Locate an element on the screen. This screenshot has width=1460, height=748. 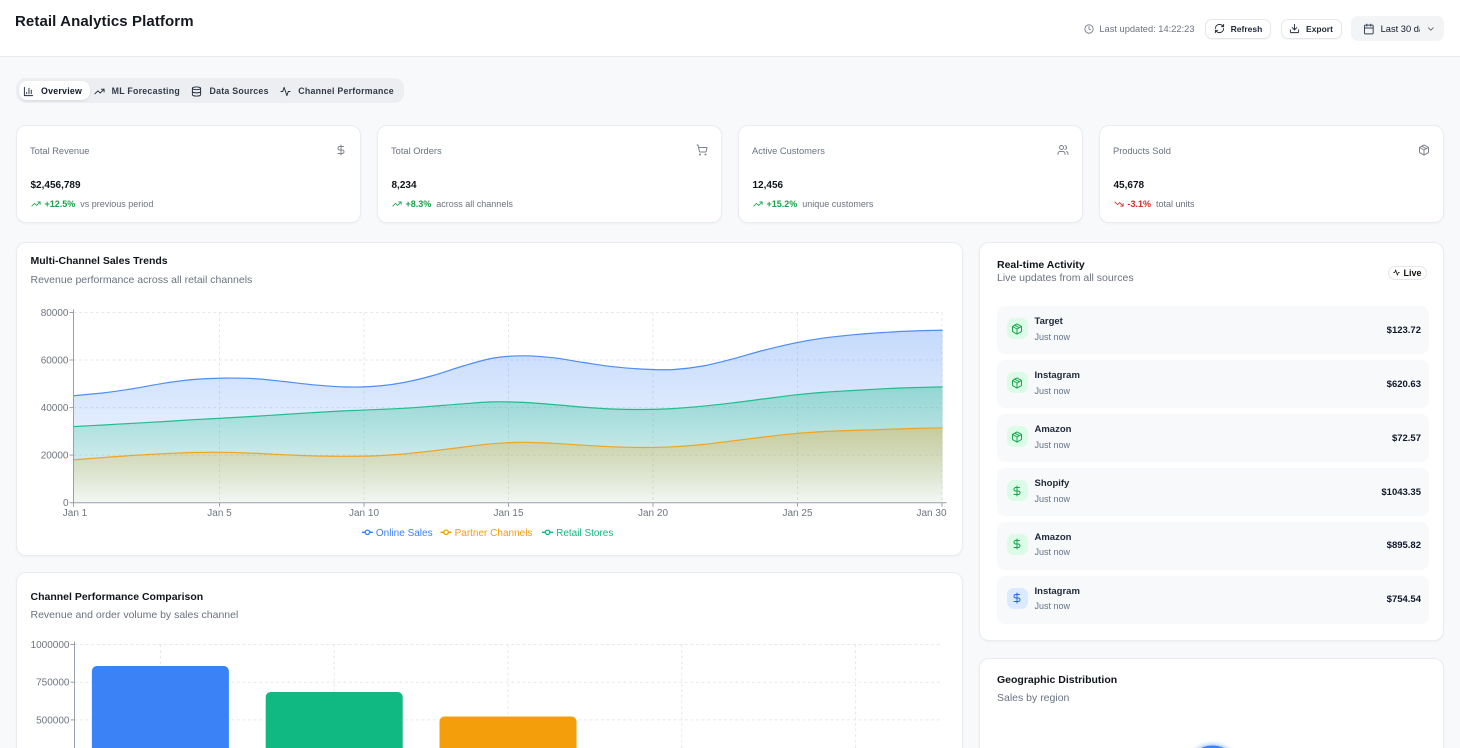
svg-text: Jan 15 is located at coordinates (508, 513).